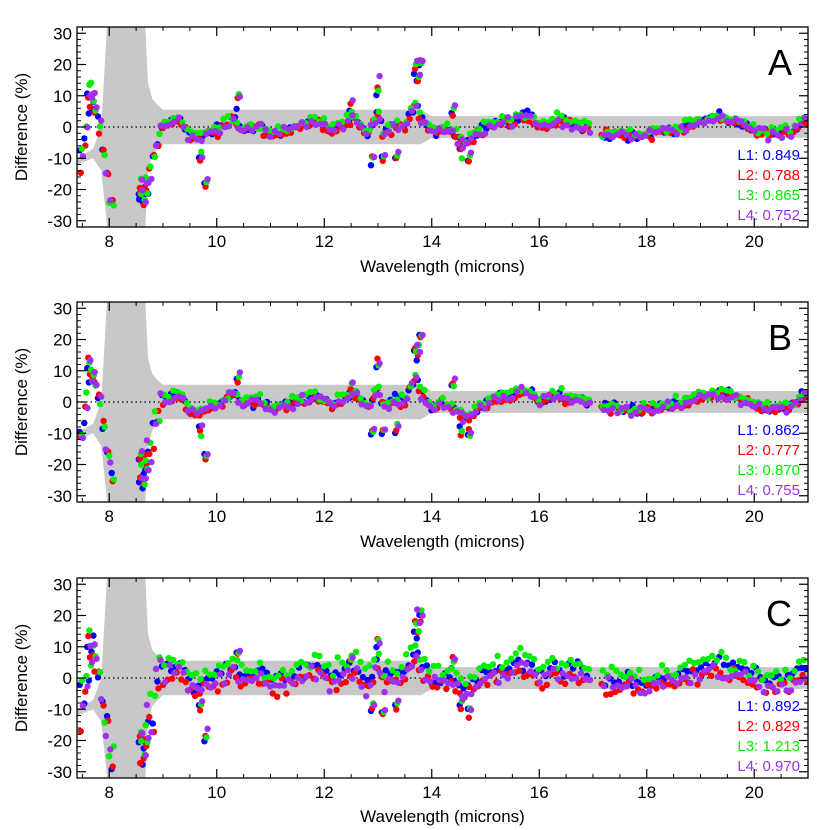  Describe the element at coordinates (62, 65) in the screenshot. I see `y-tick-label: 20` at that location.